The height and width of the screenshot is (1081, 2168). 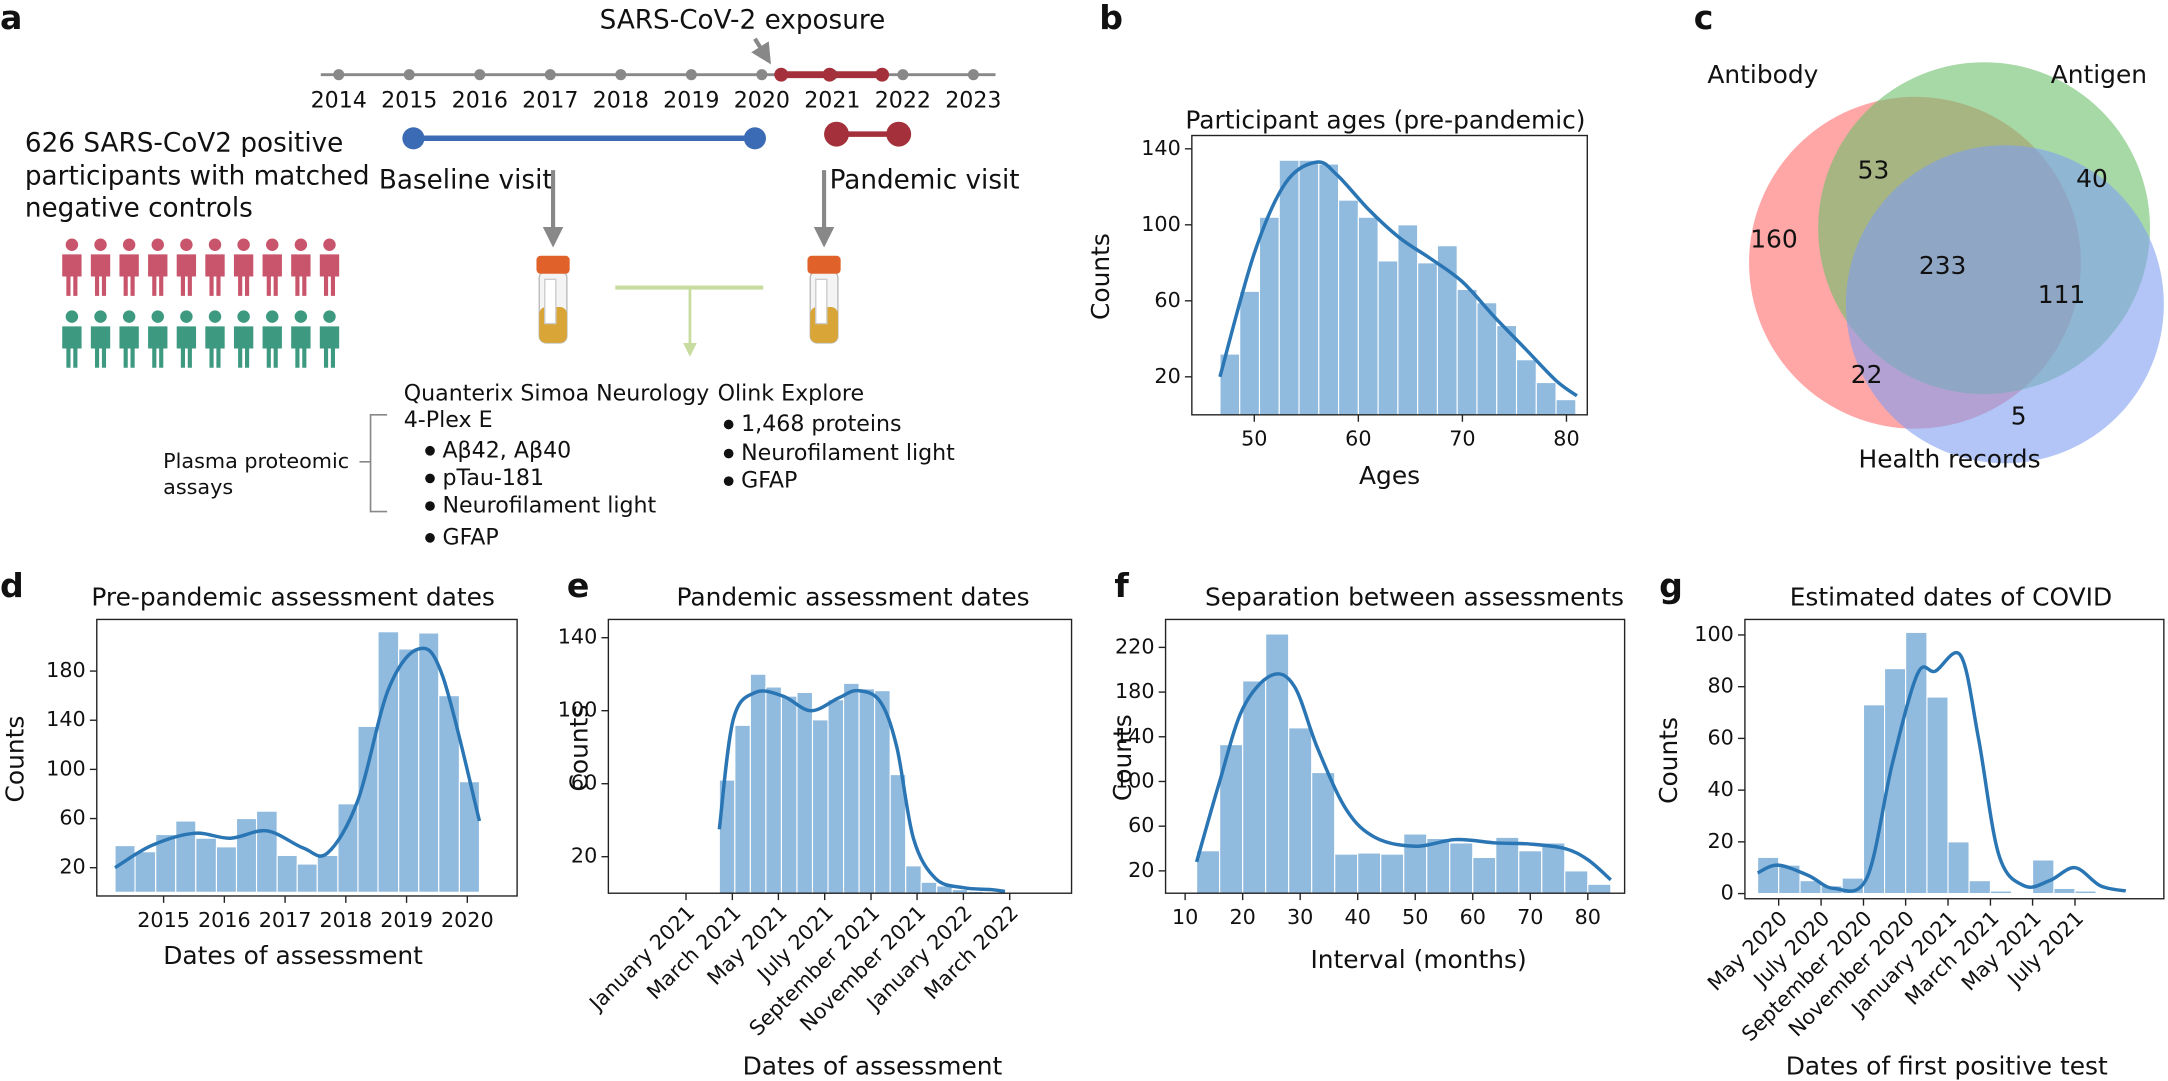 I want to click on x-tick-label: 40, so click(x=1358, y=917).